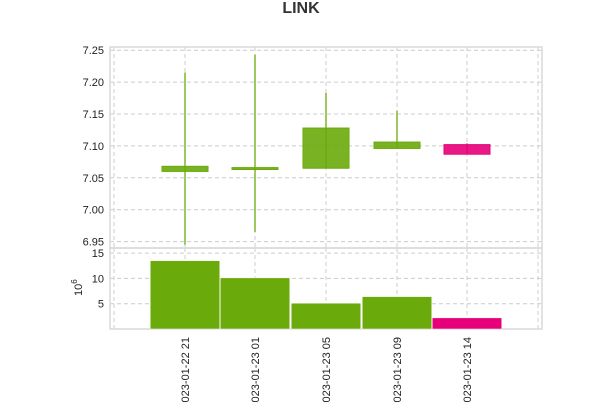 The image size is (603, 402). Describe the element at coordinates (398, 369) in the screenshot. I see `x-tick-label: 023-01-23 09` at that location.